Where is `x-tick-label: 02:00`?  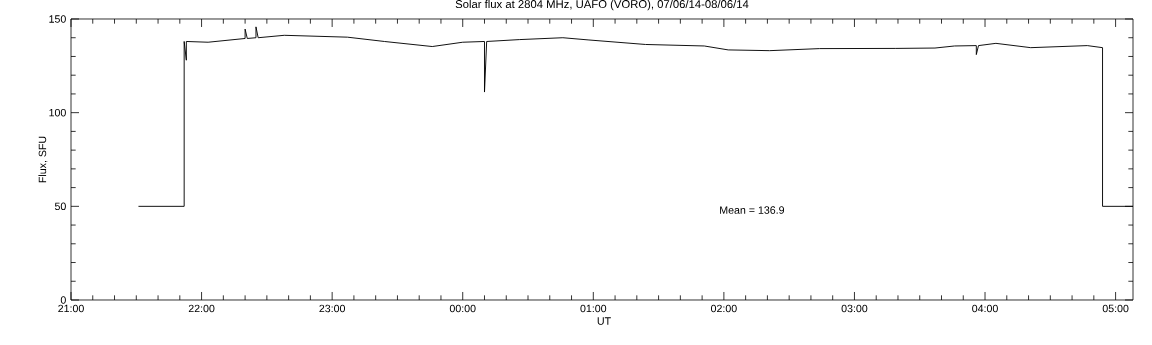
x-tick-label: 02:00 is located at coordinates (723, 308).